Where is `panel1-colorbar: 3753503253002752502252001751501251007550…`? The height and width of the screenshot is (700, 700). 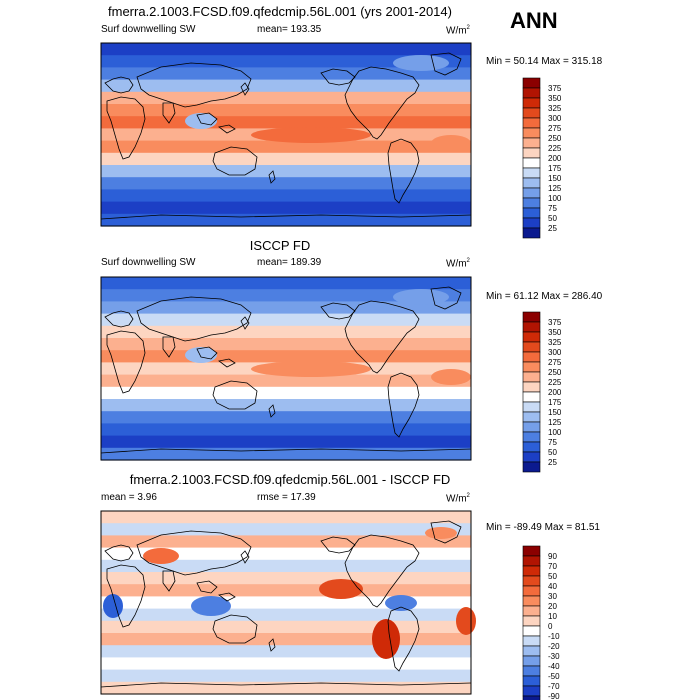
panel1-colorbar: 3753503253002752502252001751501251007550… is located at coordinates (542, 158).